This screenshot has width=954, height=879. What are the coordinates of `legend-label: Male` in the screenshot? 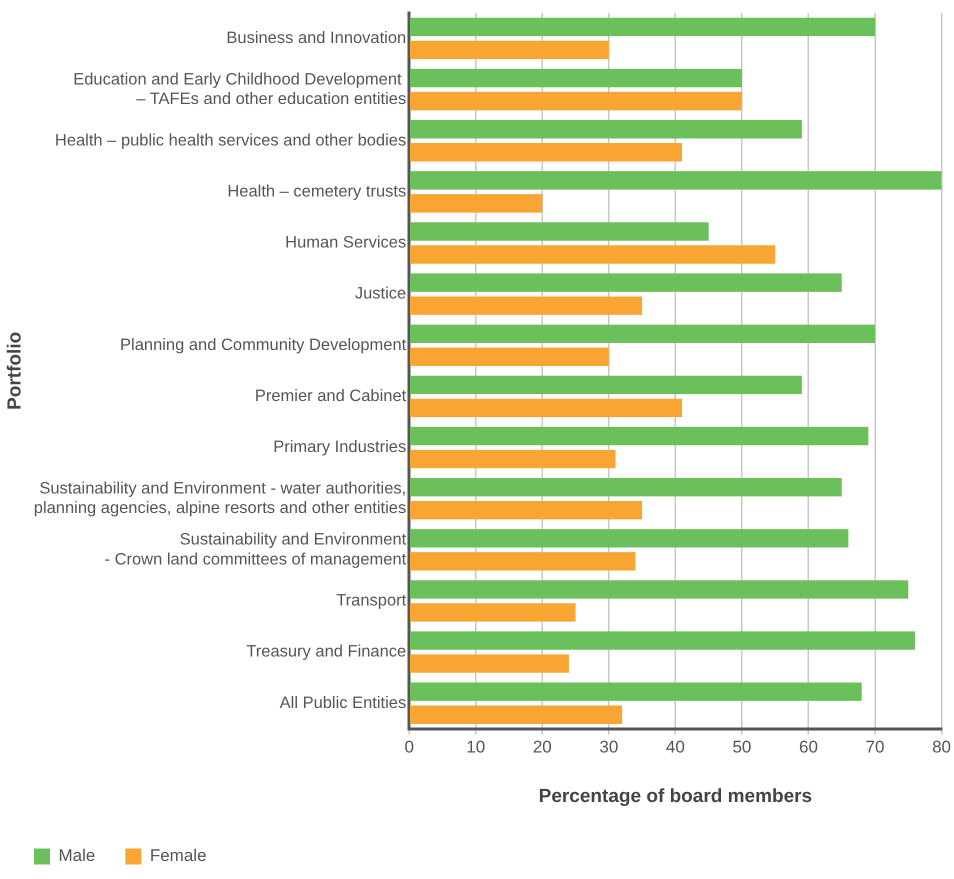 It's located at (77, 856).